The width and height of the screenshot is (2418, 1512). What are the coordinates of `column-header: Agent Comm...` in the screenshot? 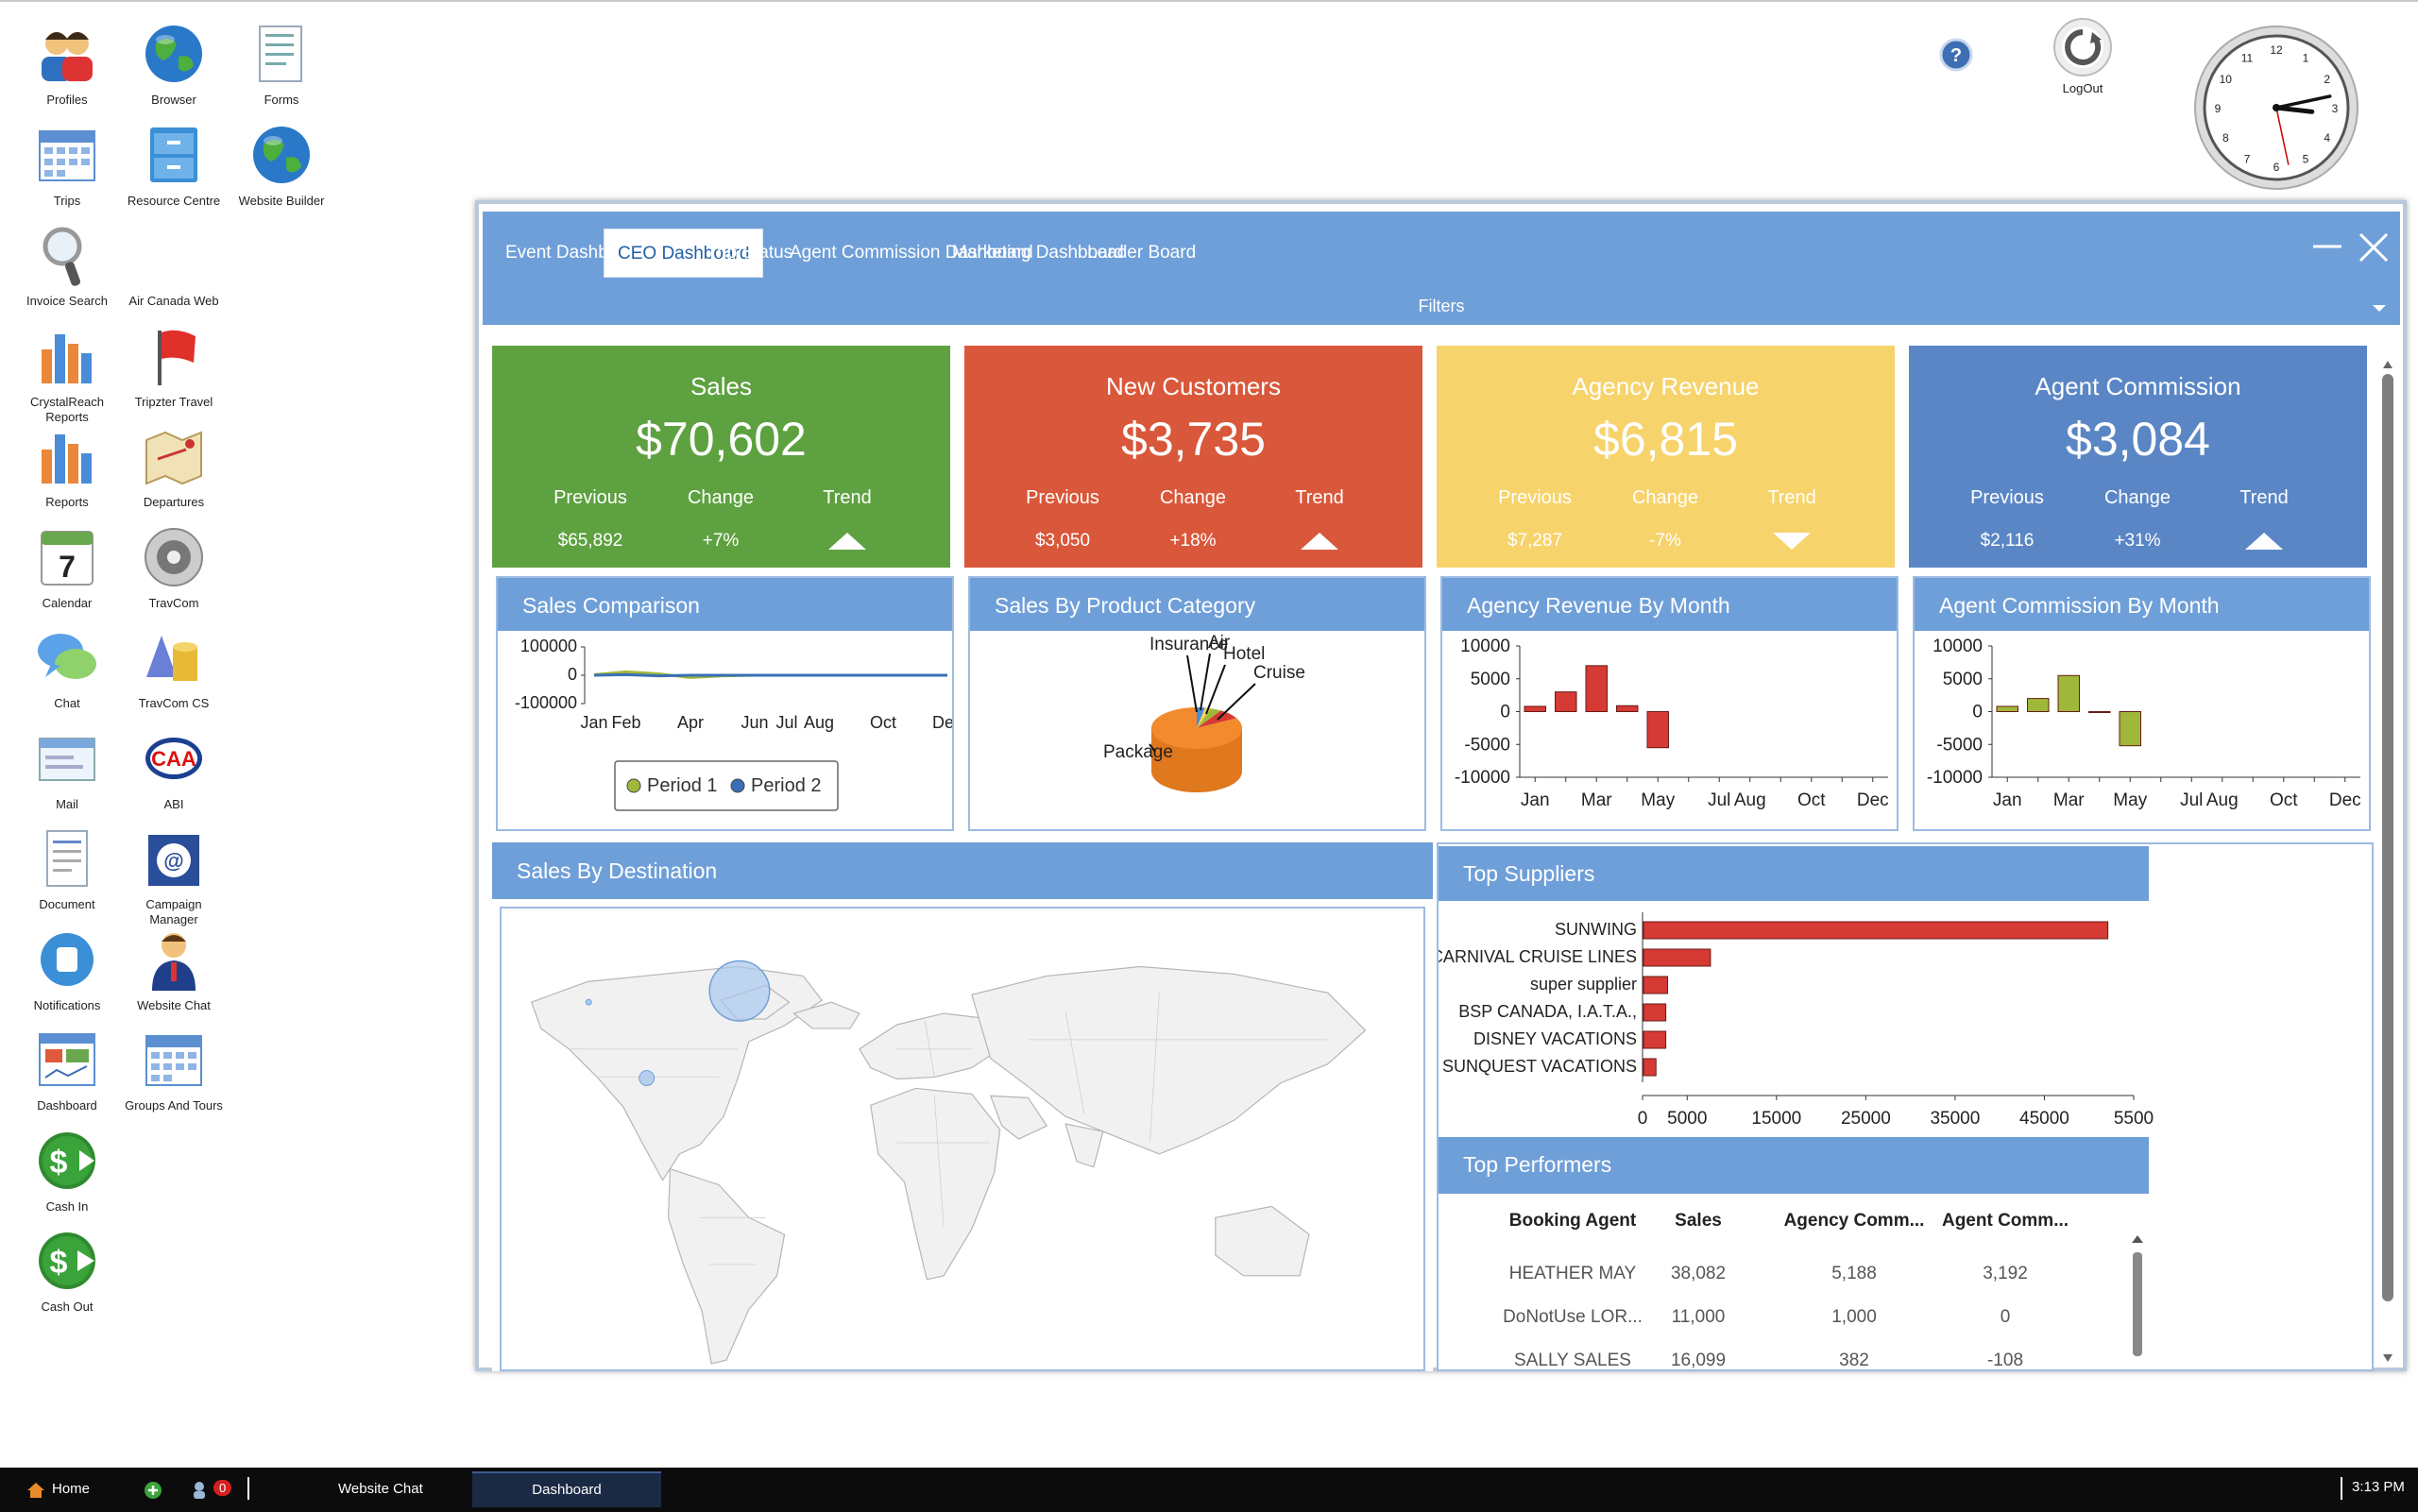 It's located at (2005, 1221).